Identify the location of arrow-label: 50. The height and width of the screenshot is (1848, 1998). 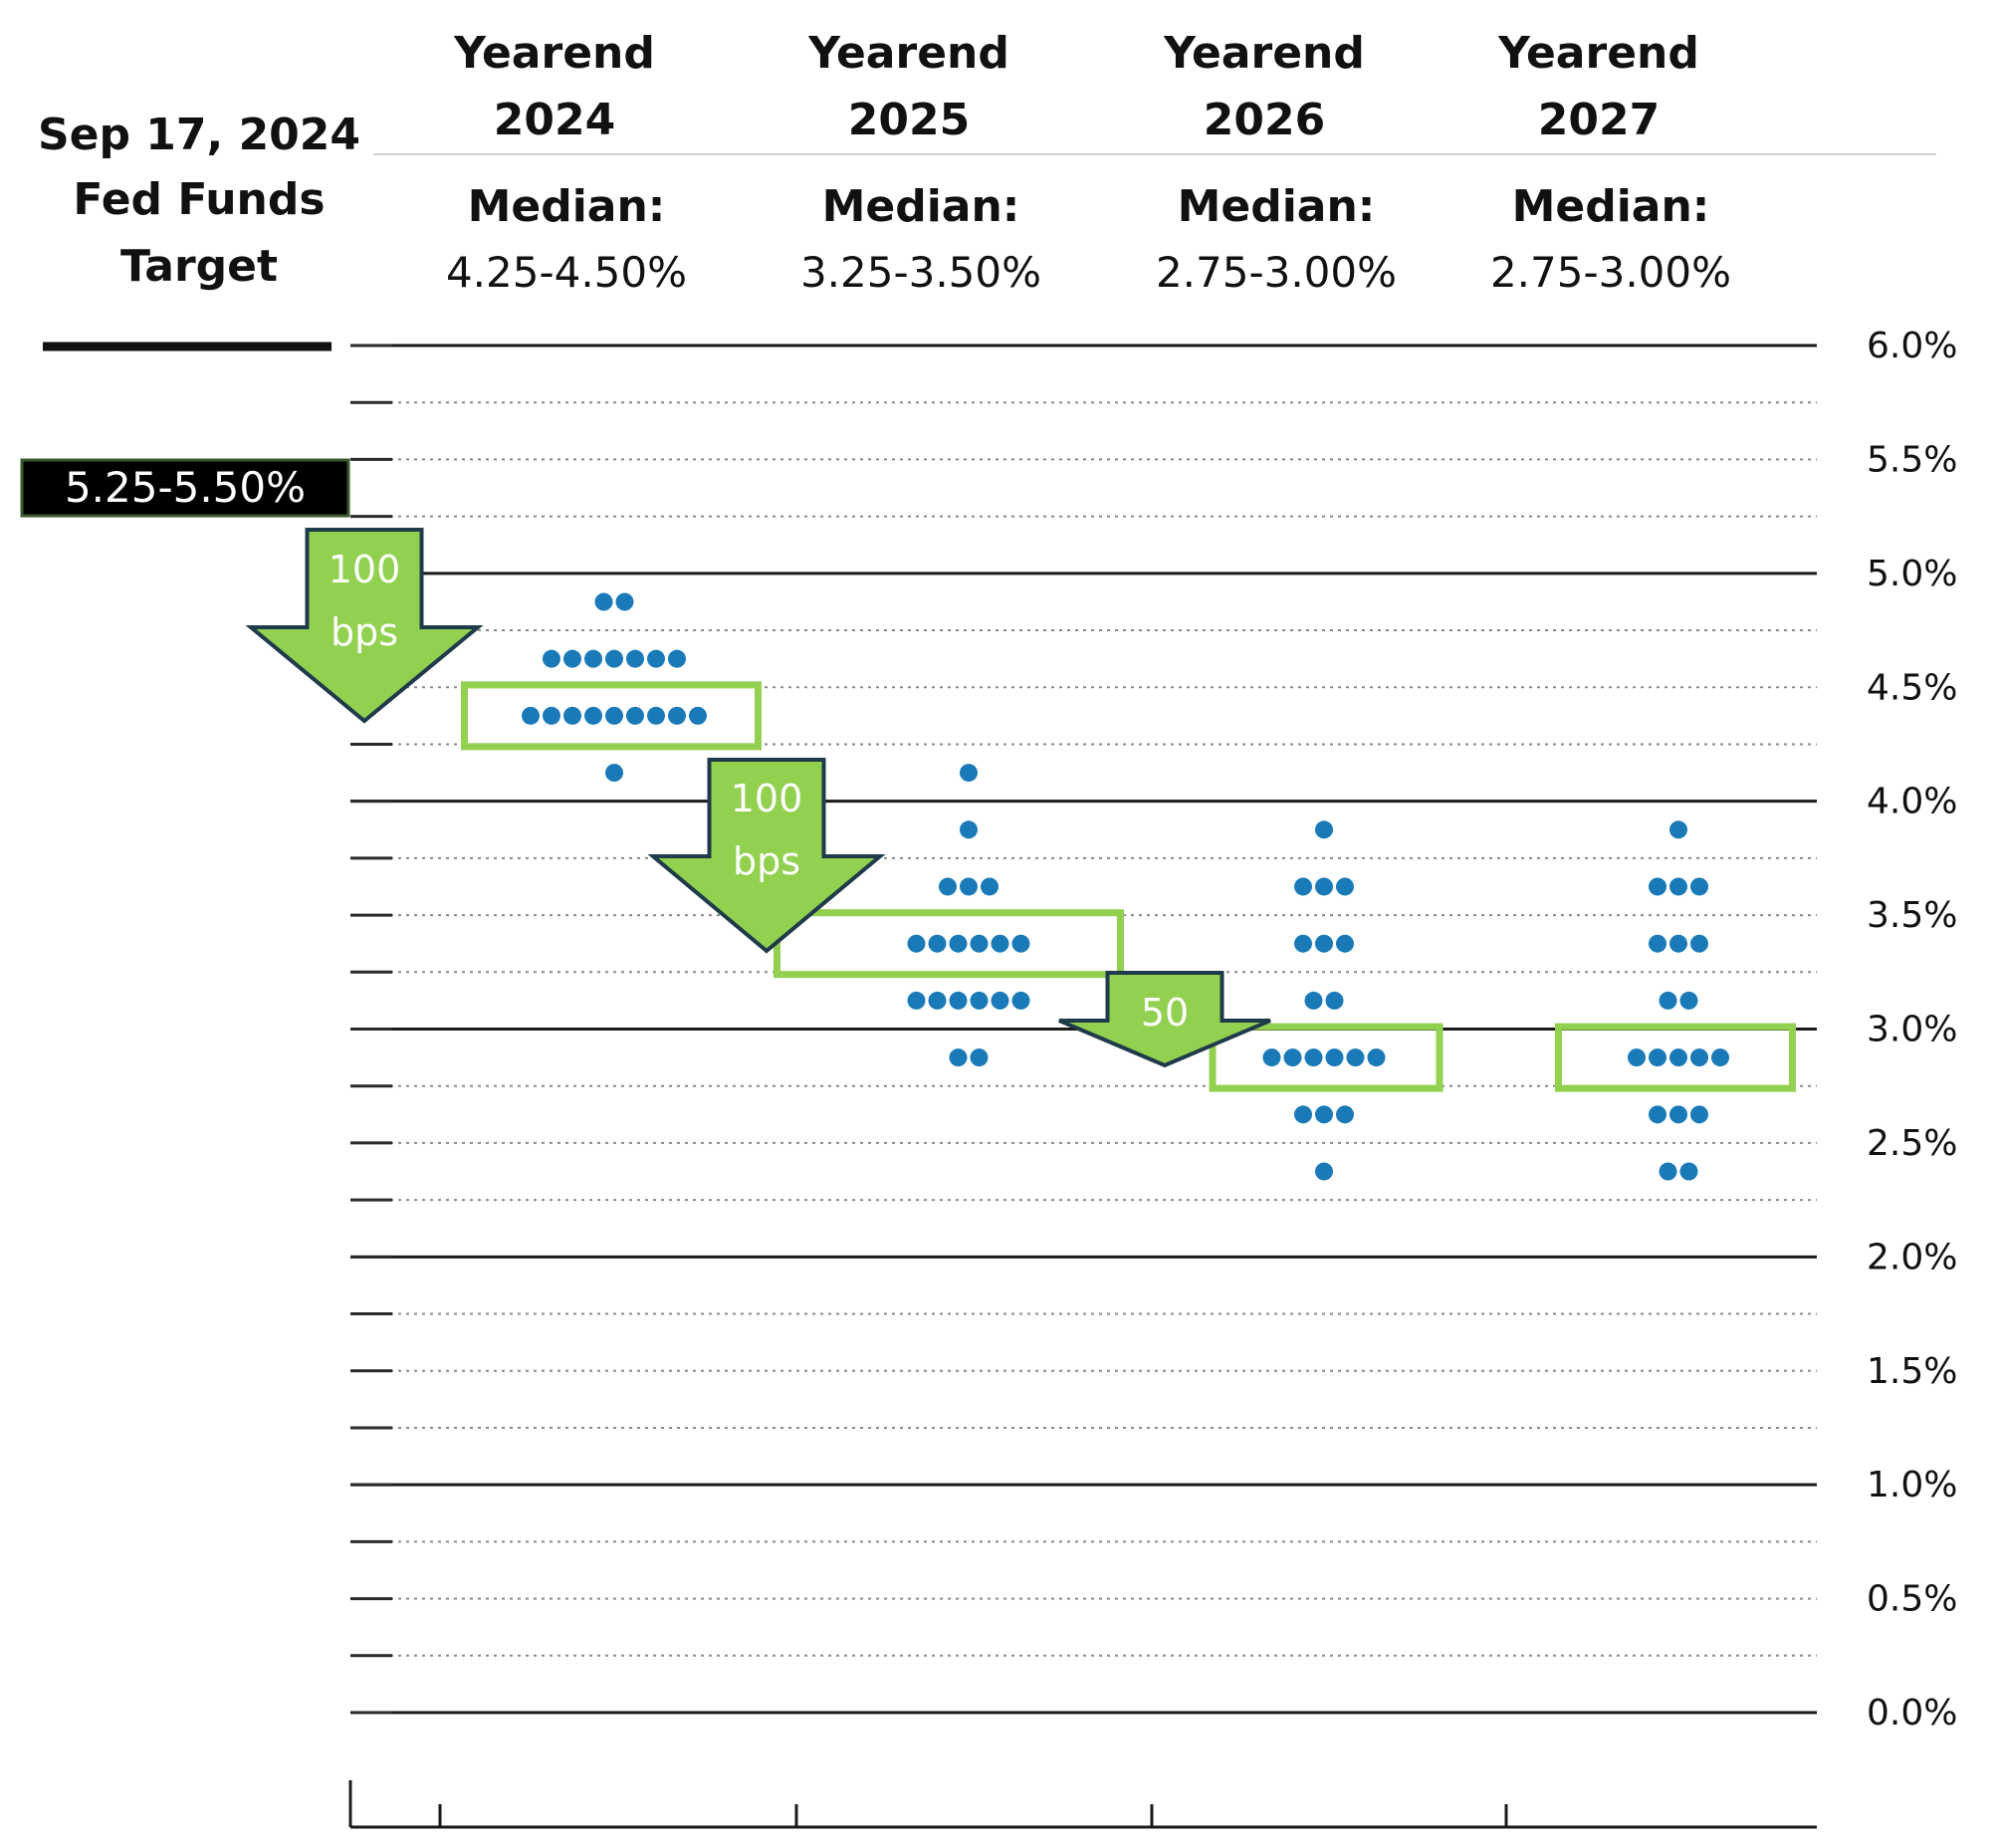
(1165, 1013).